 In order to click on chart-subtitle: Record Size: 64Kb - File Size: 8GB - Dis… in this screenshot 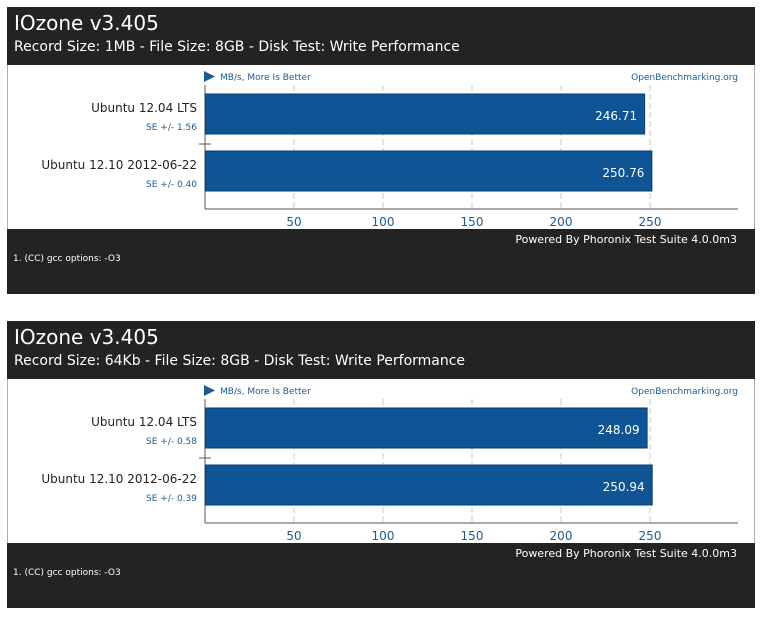, I will do `click(240, 361)`.